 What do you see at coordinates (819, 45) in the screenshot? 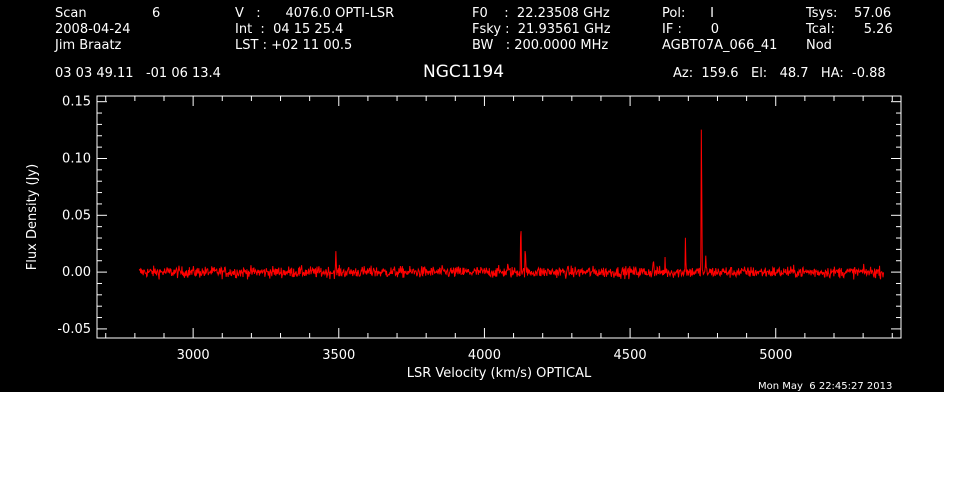
I see `procedure-name: Nod` at bounding box center [819, 45].